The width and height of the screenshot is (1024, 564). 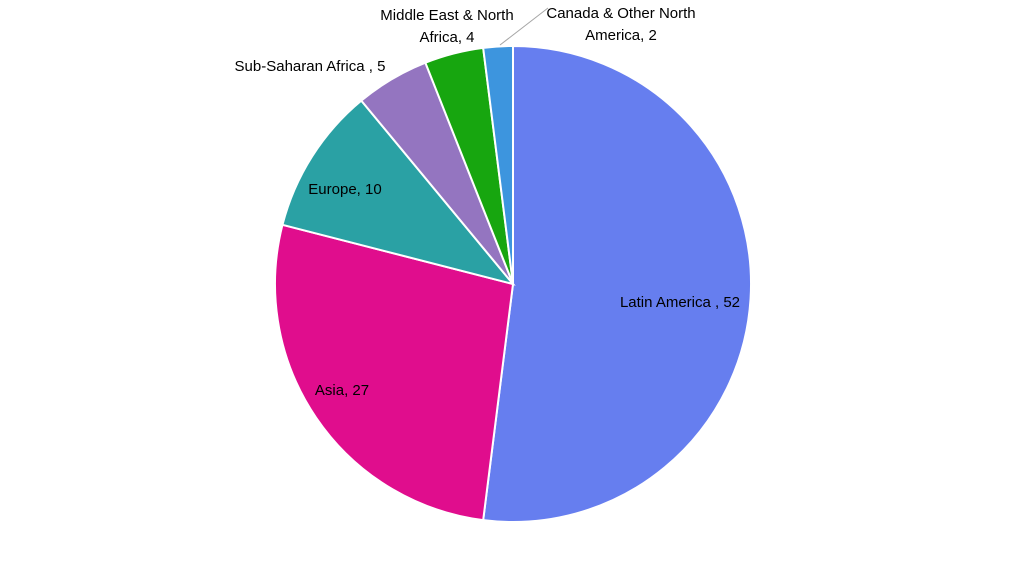 What do you see at coordinates (446, 26) in the screenshot?
I see `slice-label-middle-east-and-north-africa: Middle East & North Africa, 4` at bounding box center [446, 26].